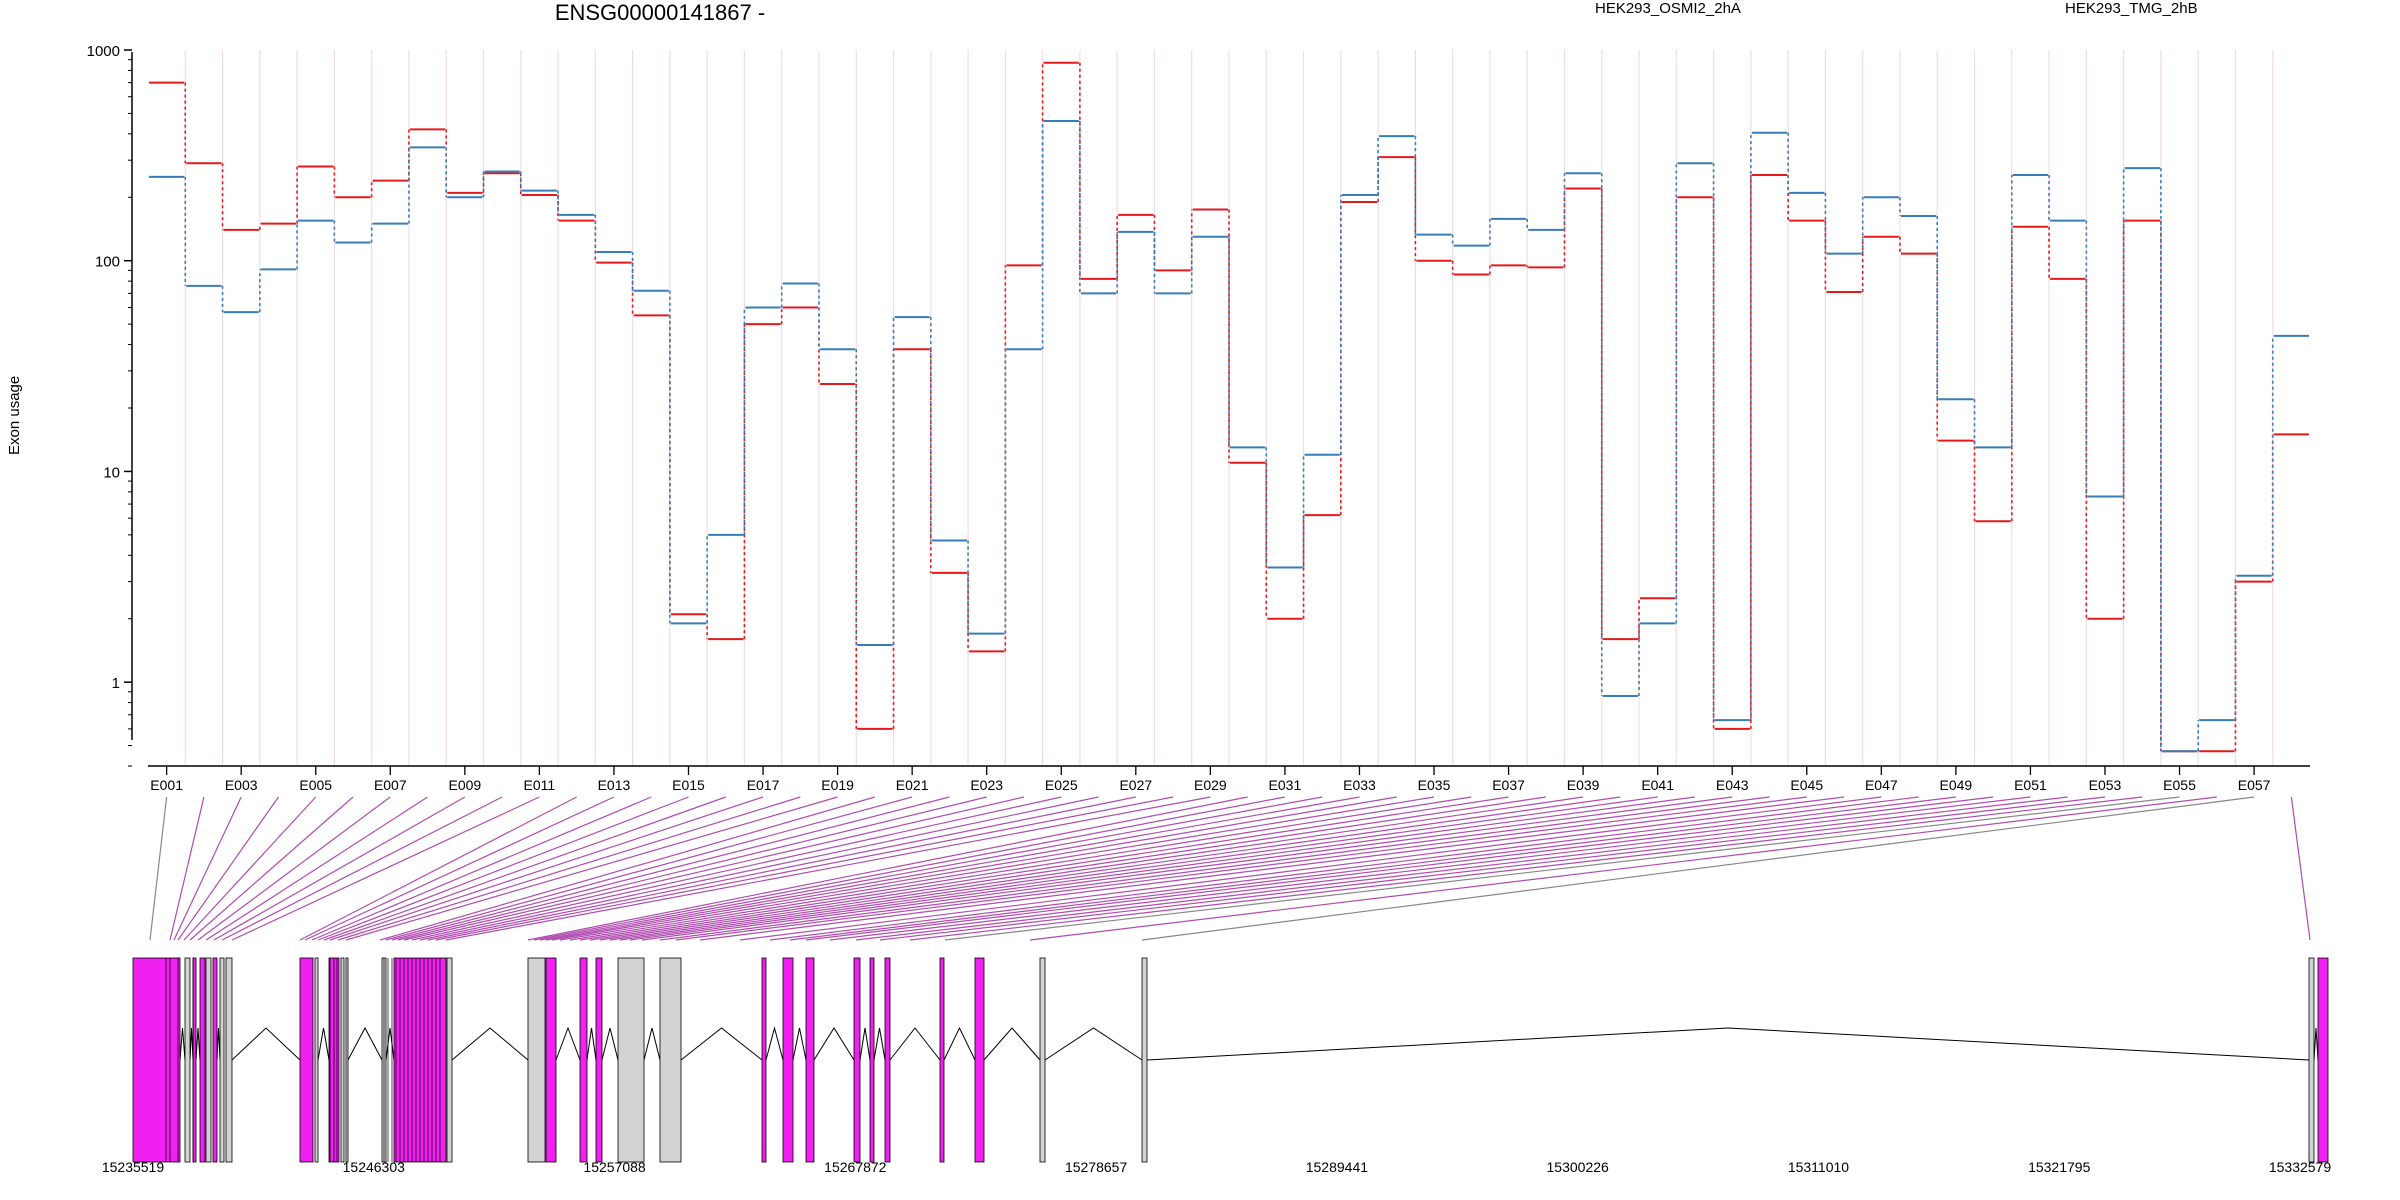  Describe the element at coordinates (986, 785) in the screenshot. I see `x-tick-label: E023` at that location.